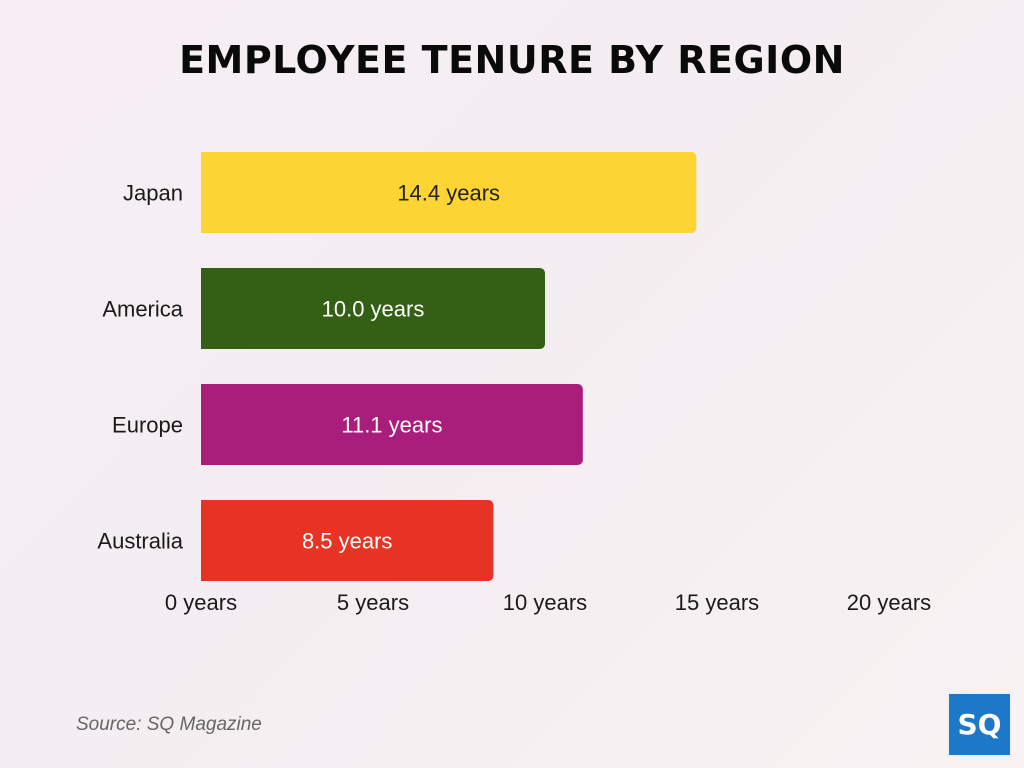 The image size is (1024, 768). Describe the element at coordinates (147, 425) in the screenshot. I see `category-label-europe: Europe` at that location.